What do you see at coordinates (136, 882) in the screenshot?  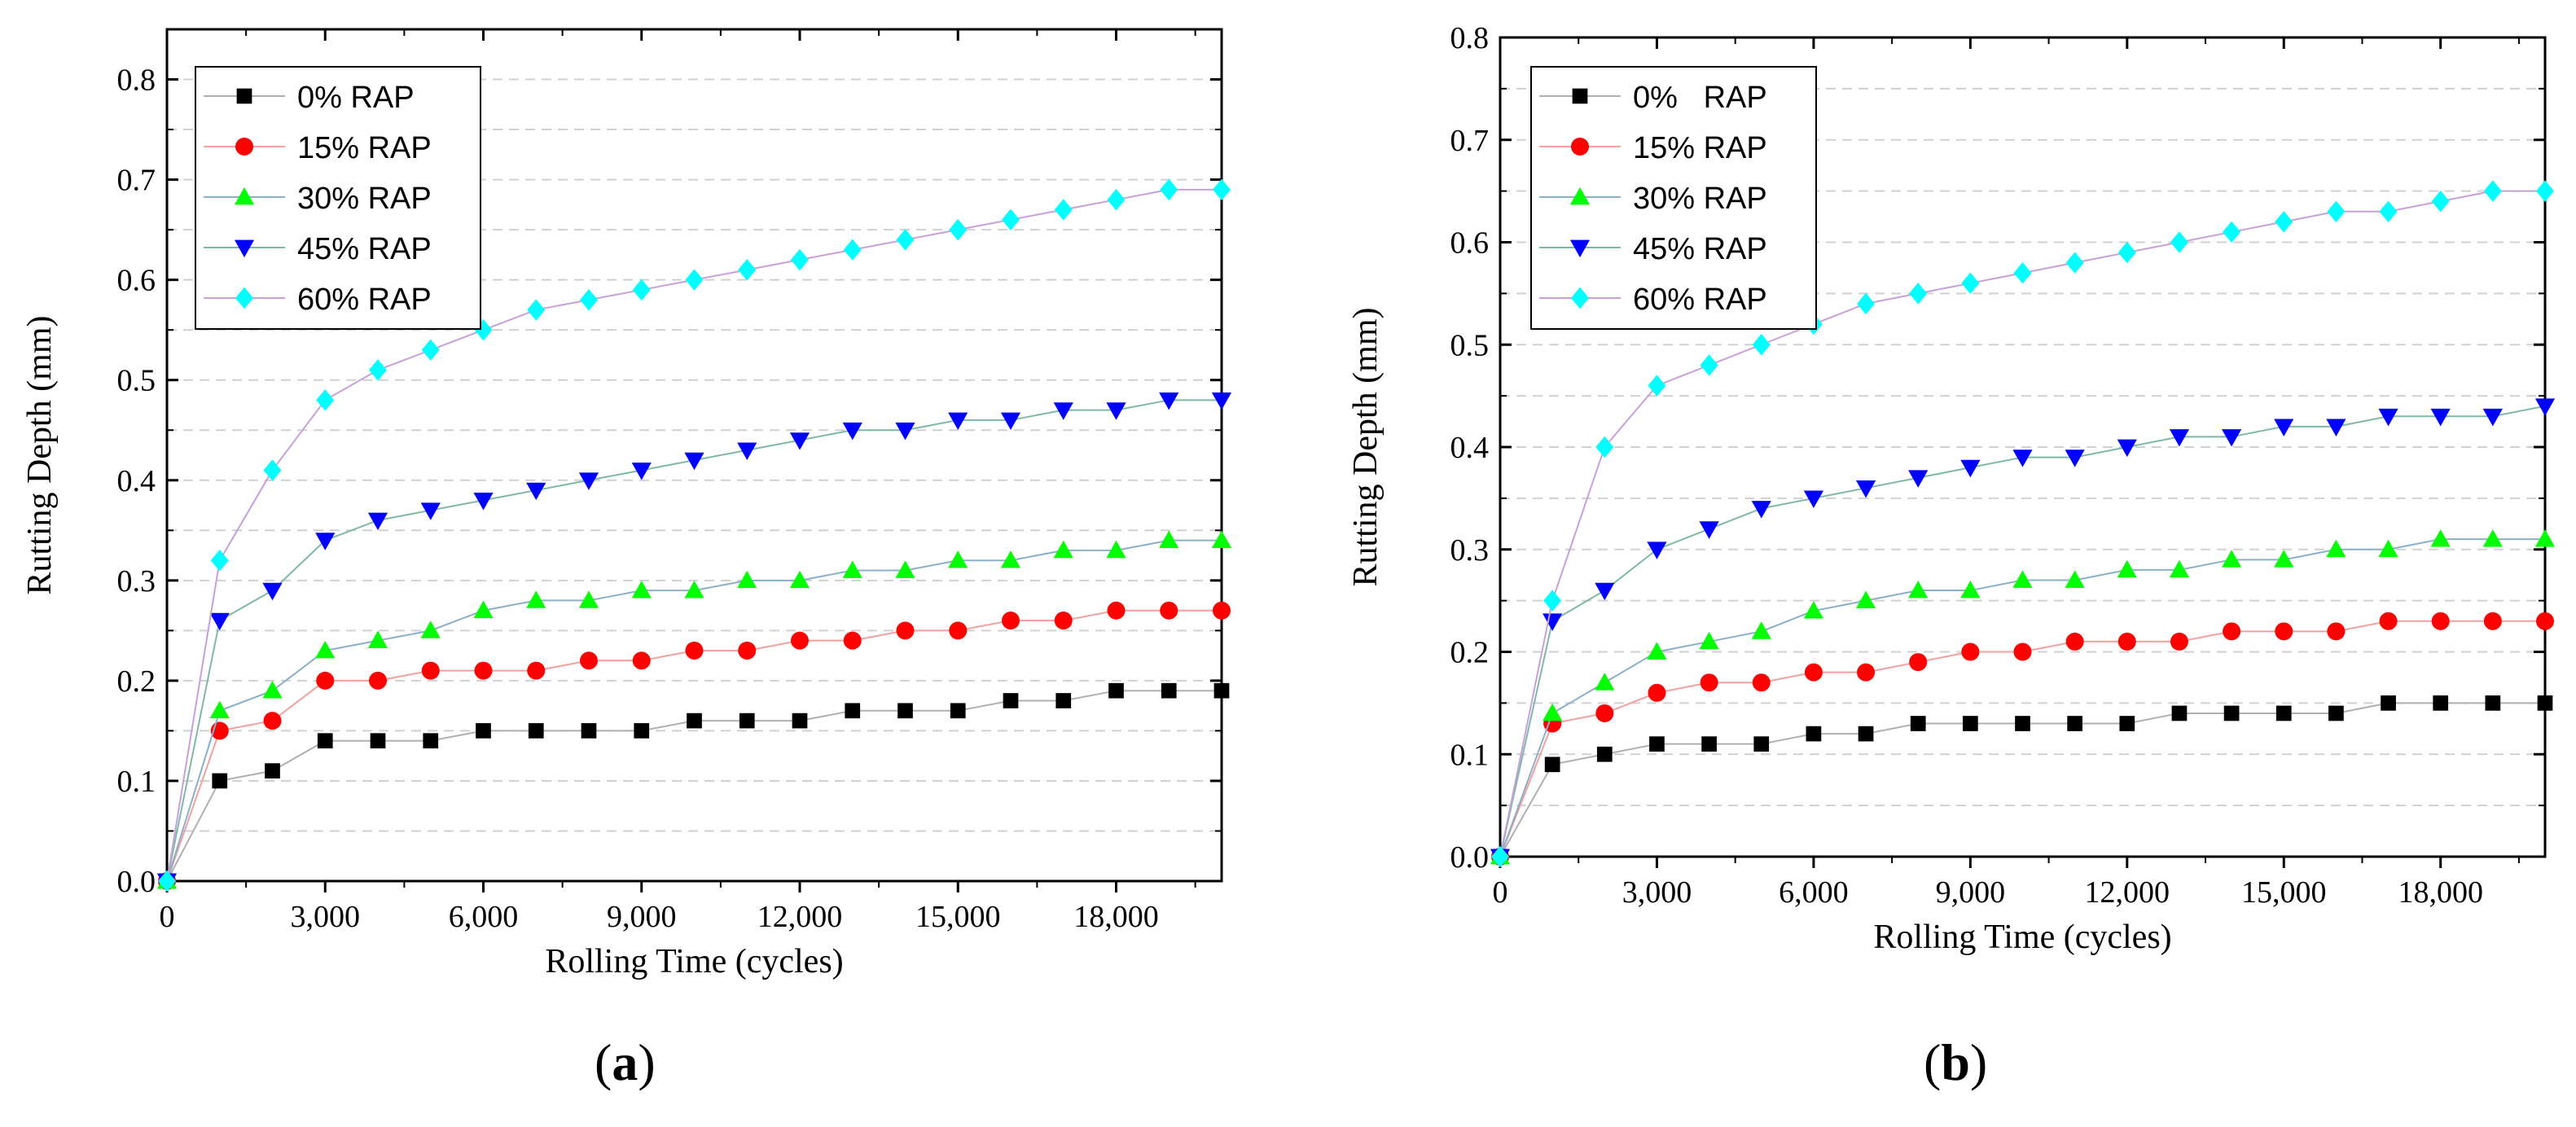 I see `y-tick-label: 0.0` at bounding box center [136, 882].